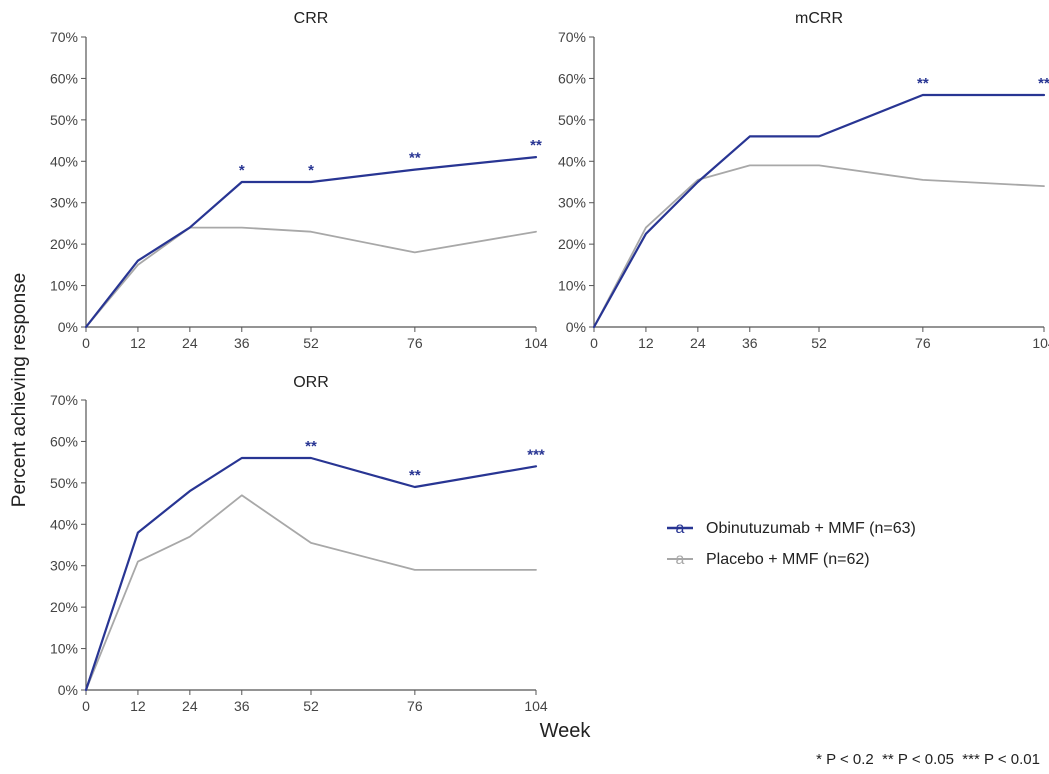  What do you see at coordinates (1040, 343) in the screenshot?
I see `x-tick-label-mcrr: 104` at bounding box center [1040, 343].